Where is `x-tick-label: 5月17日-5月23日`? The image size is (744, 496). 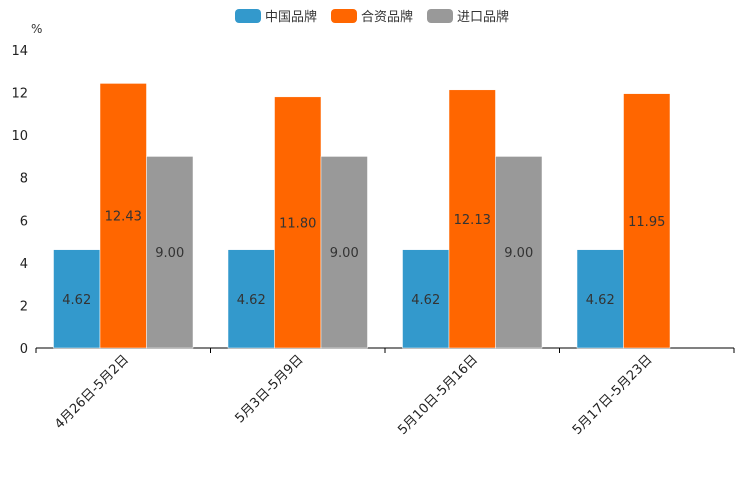
x-tick-label: 5月17日-5月23日 is located at coordinates (613, 395).